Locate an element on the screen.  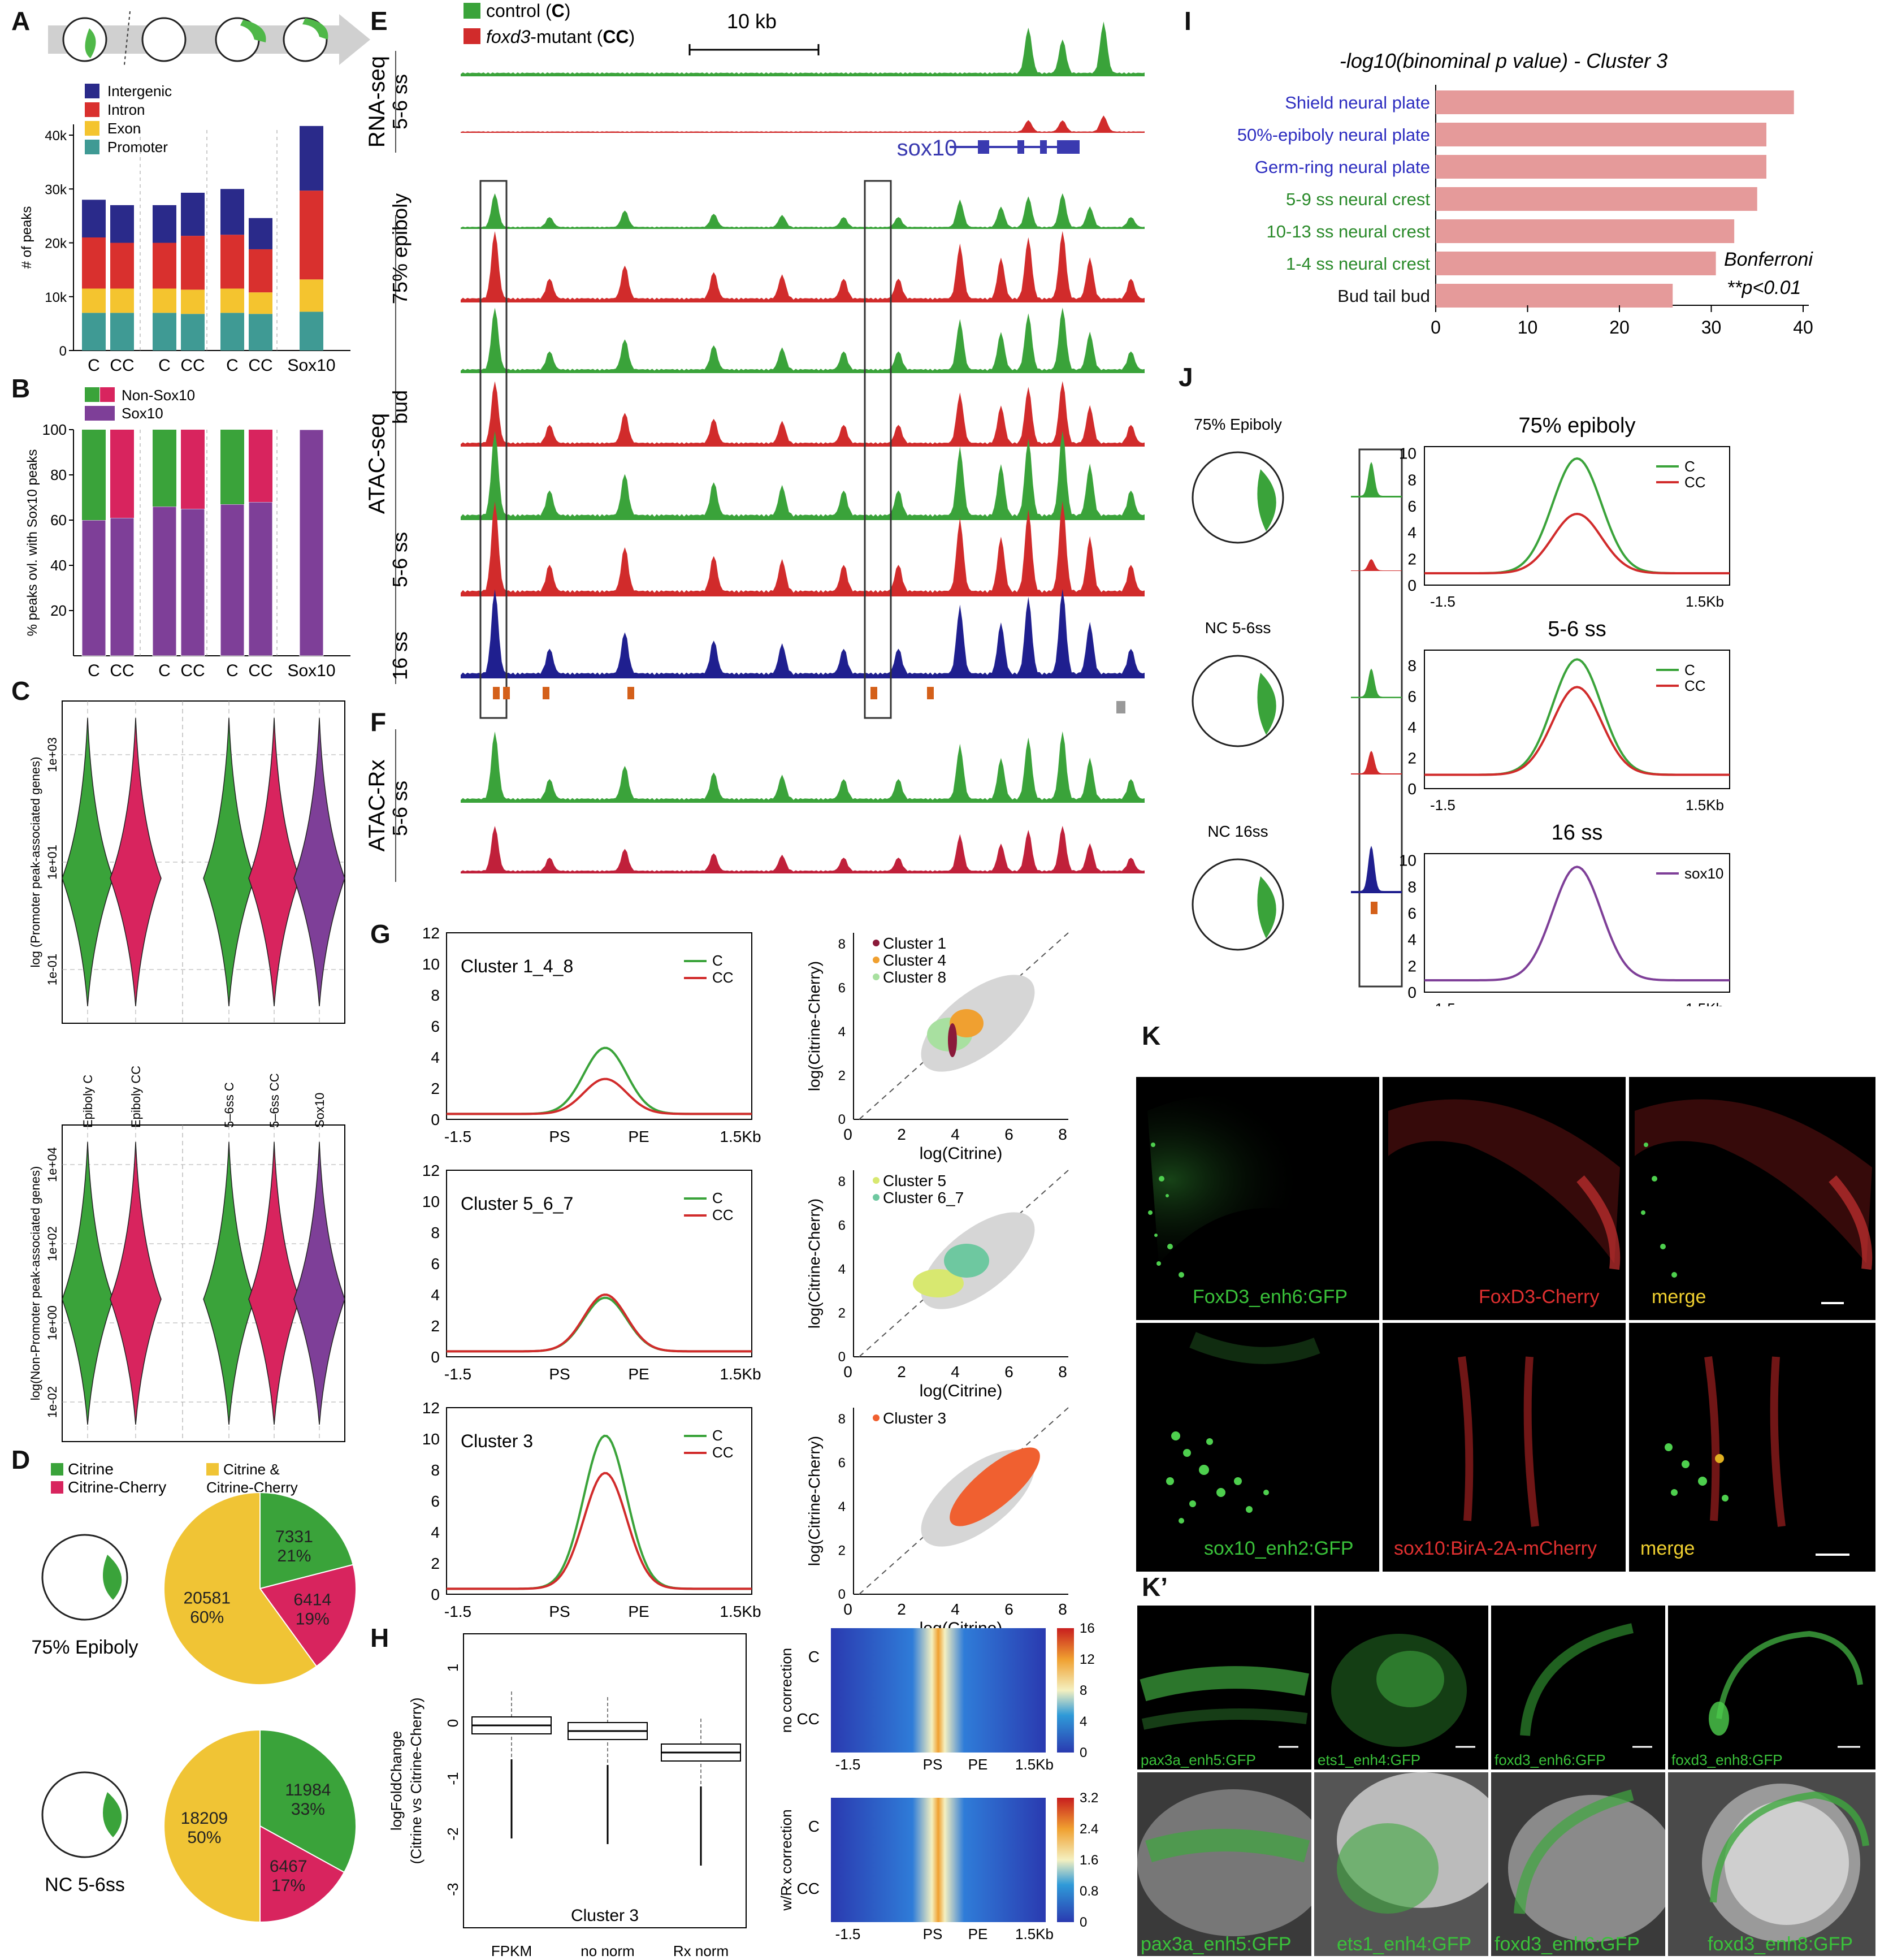
pie-count-d-1-0: 11984 is located at coordinates (308, 1790).